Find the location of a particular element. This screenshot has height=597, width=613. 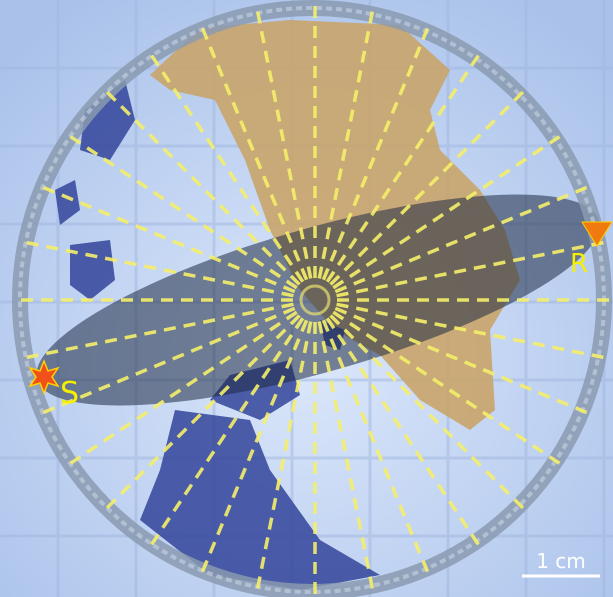

receiver-marker is located at coordinates (597, 234).